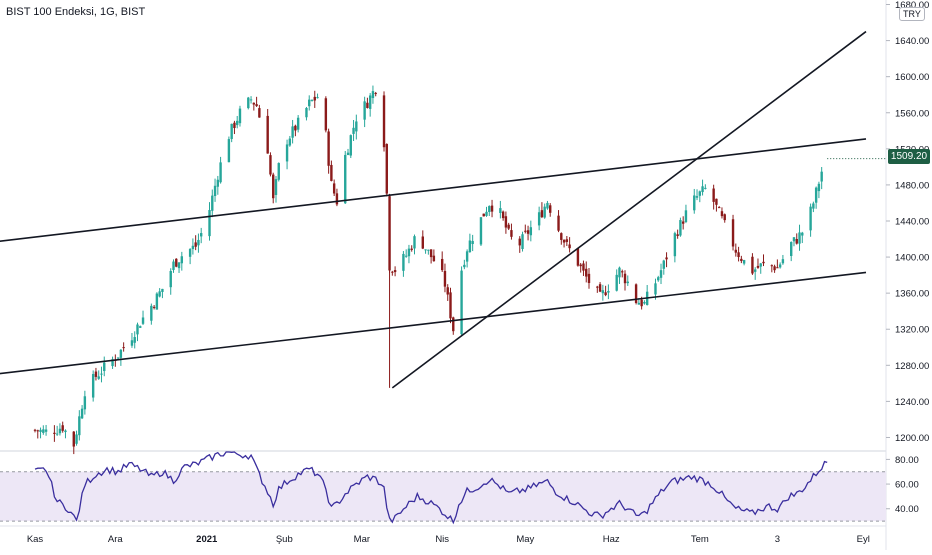 The height and width of the screenshot is (555, 932). What do you see at coordinates (116, 539) in the screenshot?
I see `time-tick-label: Ara` at bounding box center [116, 539].